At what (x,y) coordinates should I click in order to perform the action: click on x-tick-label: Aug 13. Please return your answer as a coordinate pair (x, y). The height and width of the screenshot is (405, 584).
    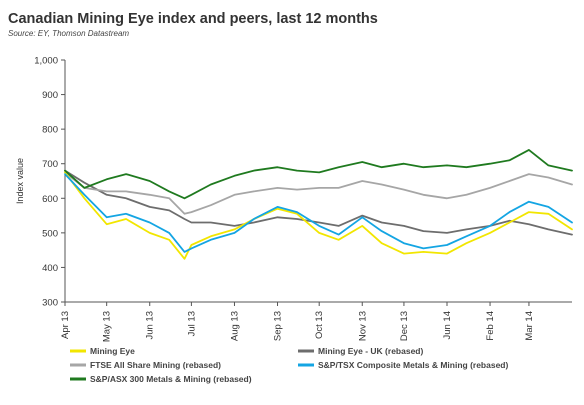
    Looking at the image, I should click on (234, 326).